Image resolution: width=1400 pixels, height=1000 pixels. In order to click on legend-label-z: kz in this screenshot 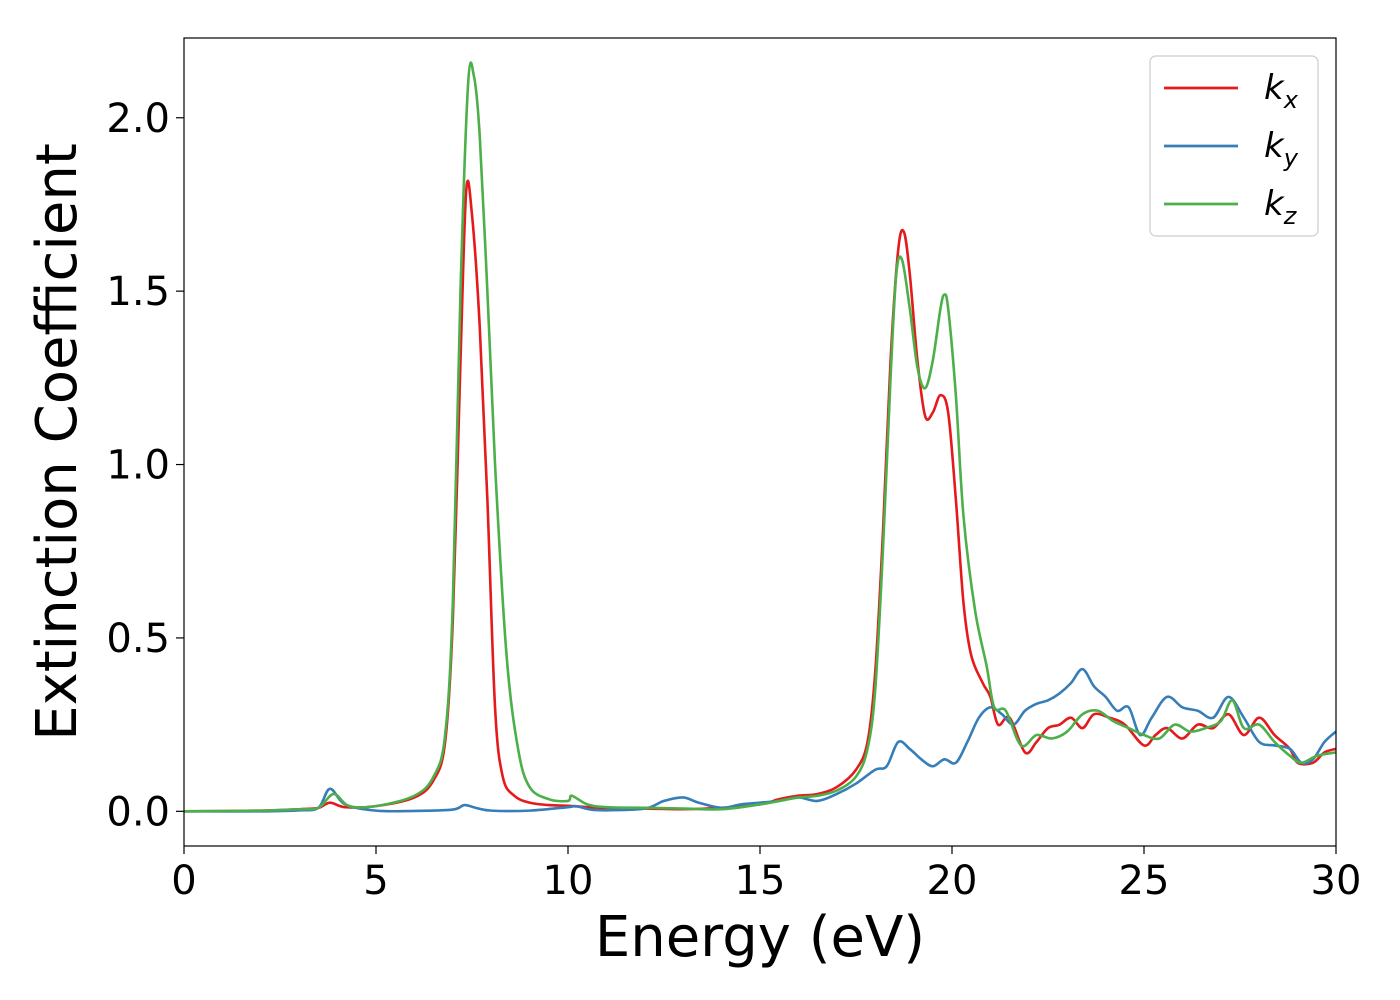, I will do `click(1281, 207)`.